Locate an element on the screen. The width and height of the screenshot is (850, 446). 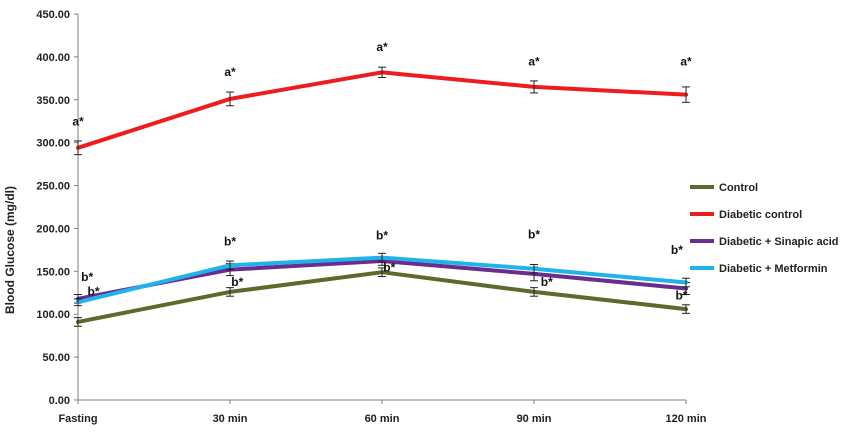
series-diabetic-control is located at coordinates (382, 111).